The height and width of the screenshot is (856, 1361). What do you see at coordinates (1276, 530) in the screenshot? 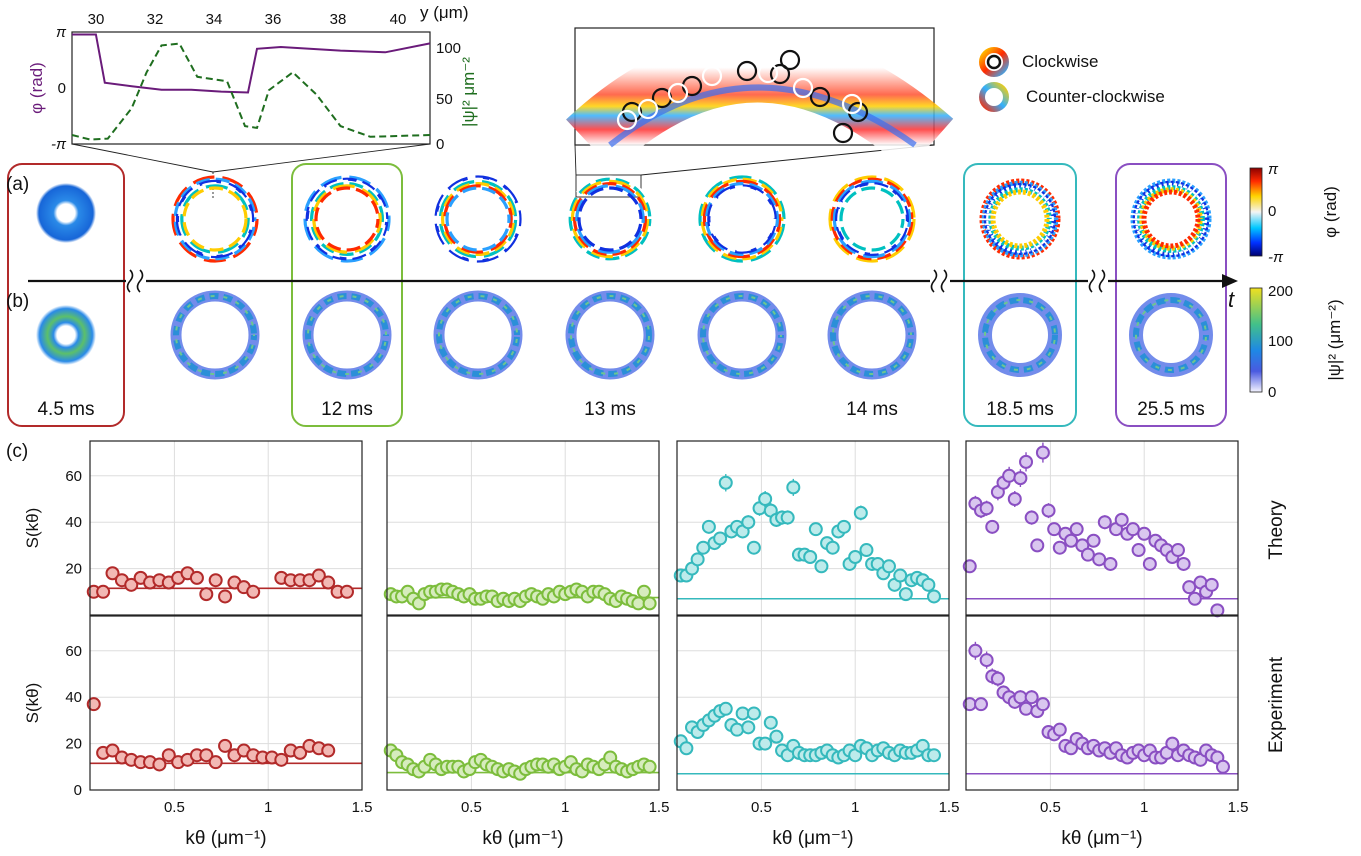
I see `row-label-theory: Theory` at bounding box center [1276, 530].